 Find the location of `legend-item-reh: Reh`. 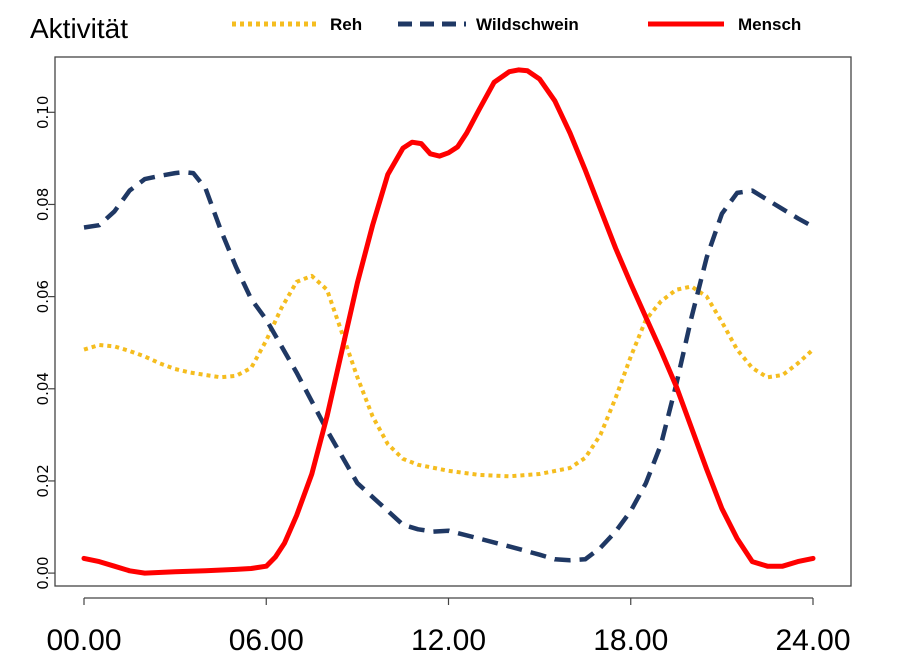

legend-item-reh: Reh is located at coordinates (297, 24).